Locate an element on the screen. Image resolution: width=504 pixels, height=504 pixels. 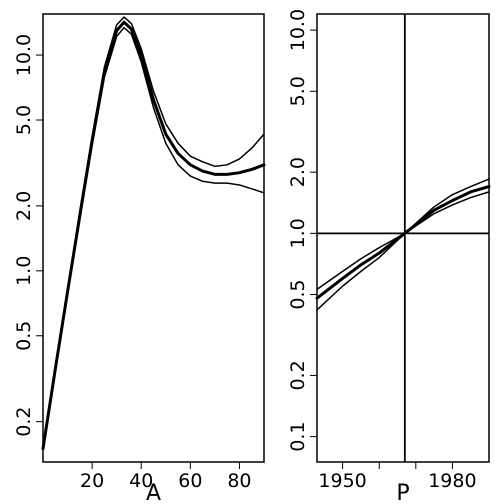
x-tick-label: 60 is located at coordinates (190, 481).